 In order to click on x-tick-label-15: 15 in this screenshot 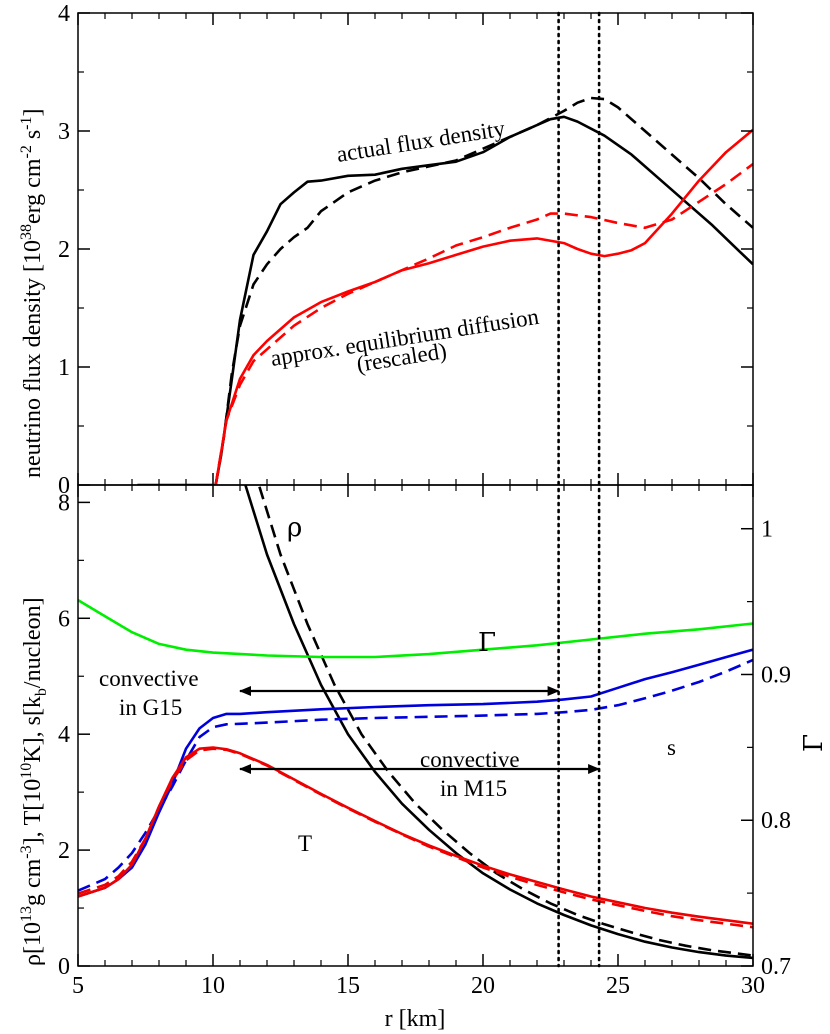, I will do `click(348, 986)`.